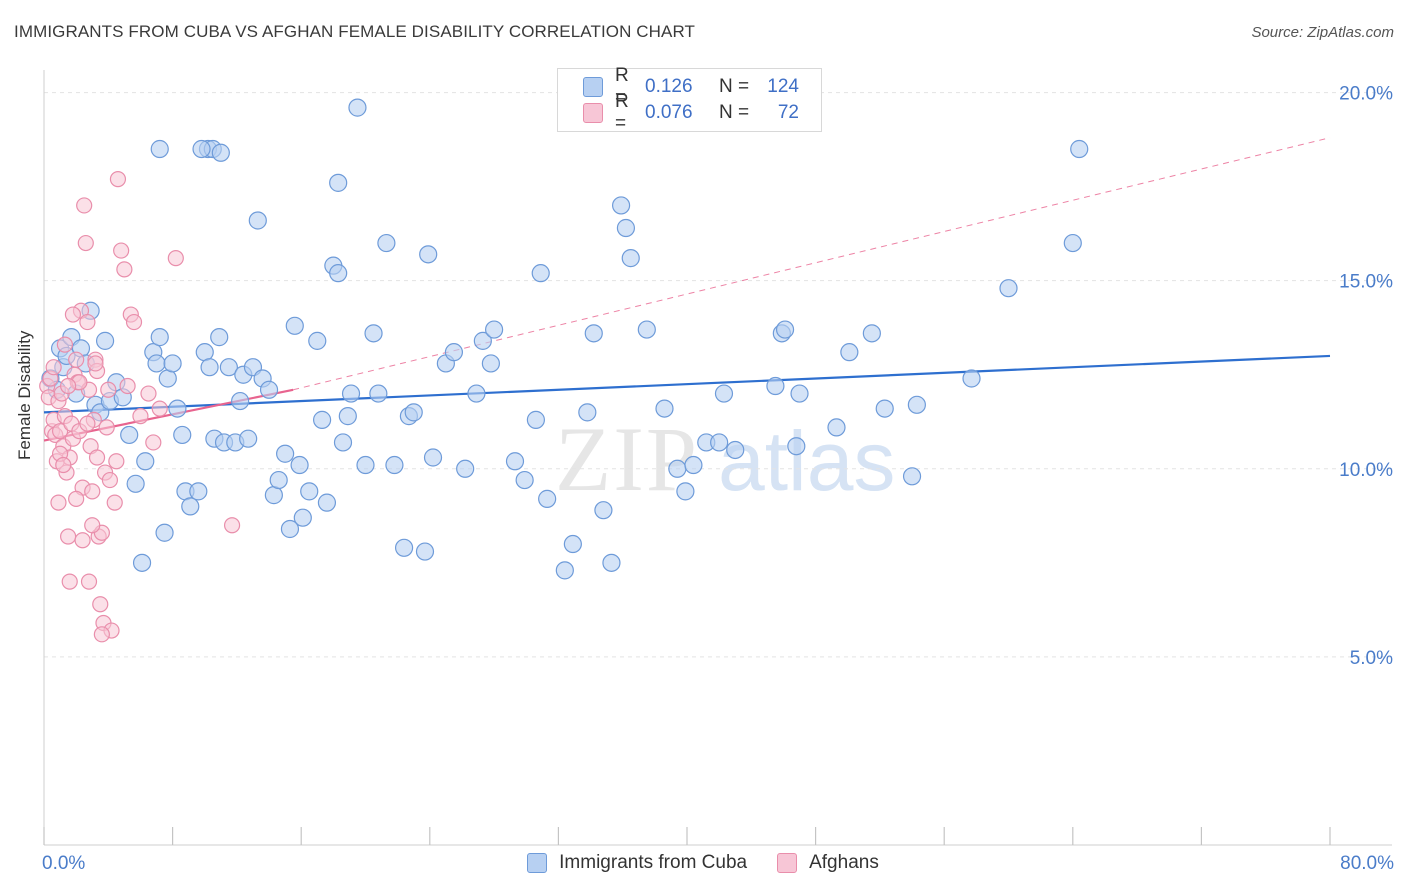 Image resolution: width=1406 pixels, height=892 pixels. What do you see at coordinates (783, 86) in the screenshot?
I see `legend-n-value: 124` at bounding box center [783, 86].